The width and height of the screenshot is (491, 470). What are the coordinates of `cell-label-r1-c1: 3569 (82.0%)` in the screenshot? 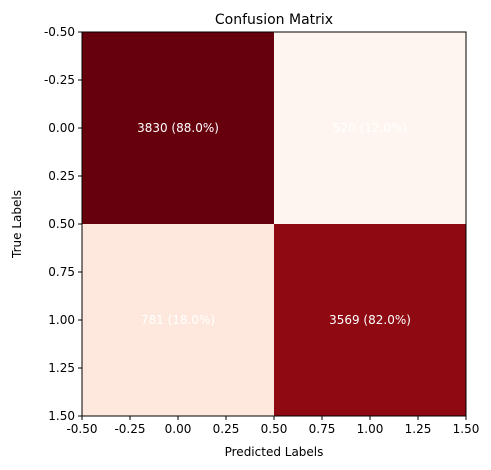 It's located at (370, 320).